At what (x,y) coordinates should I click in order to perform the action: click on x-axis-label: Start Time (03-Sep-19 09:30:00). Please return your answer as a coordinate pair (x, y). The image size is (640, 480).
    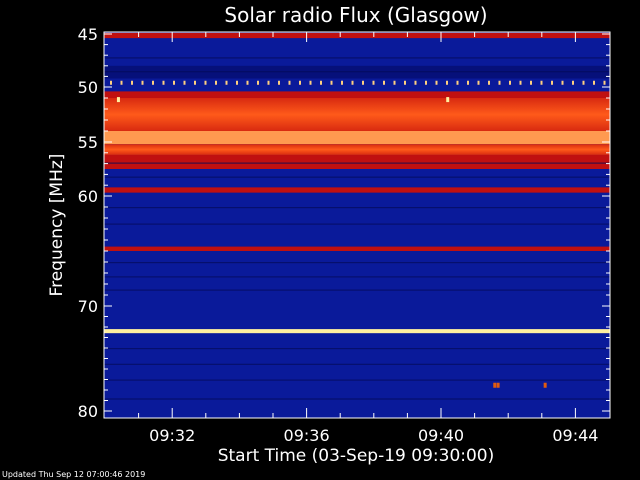
    Looking at the image, I should click on (356, 456).